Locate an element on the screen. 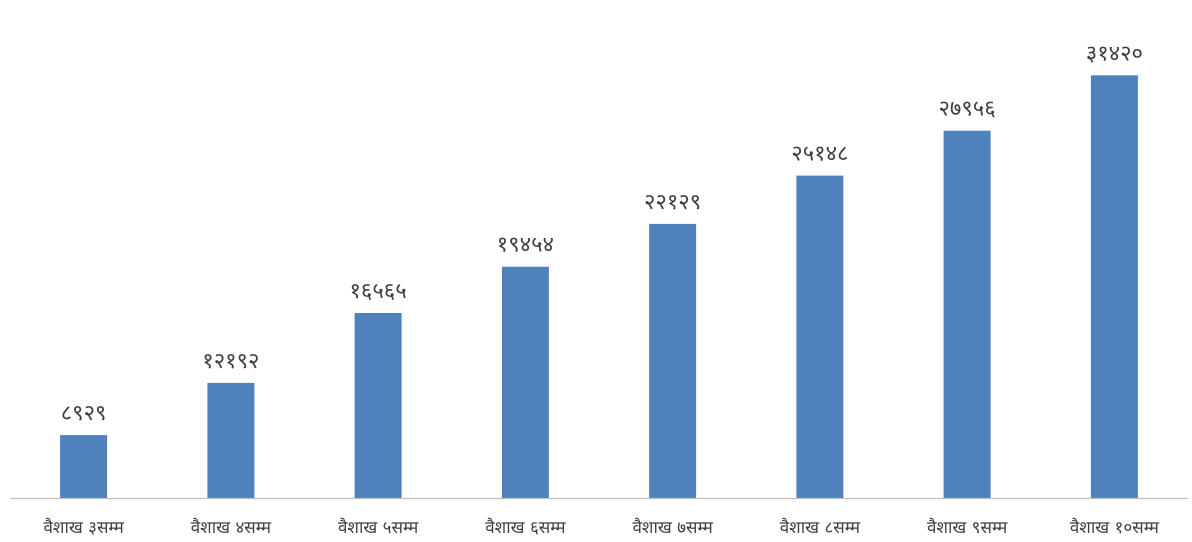 The height and width of the screenshot is (542, 1192). bar-value-label: १६५६५ is located at coordinates (377, 291).